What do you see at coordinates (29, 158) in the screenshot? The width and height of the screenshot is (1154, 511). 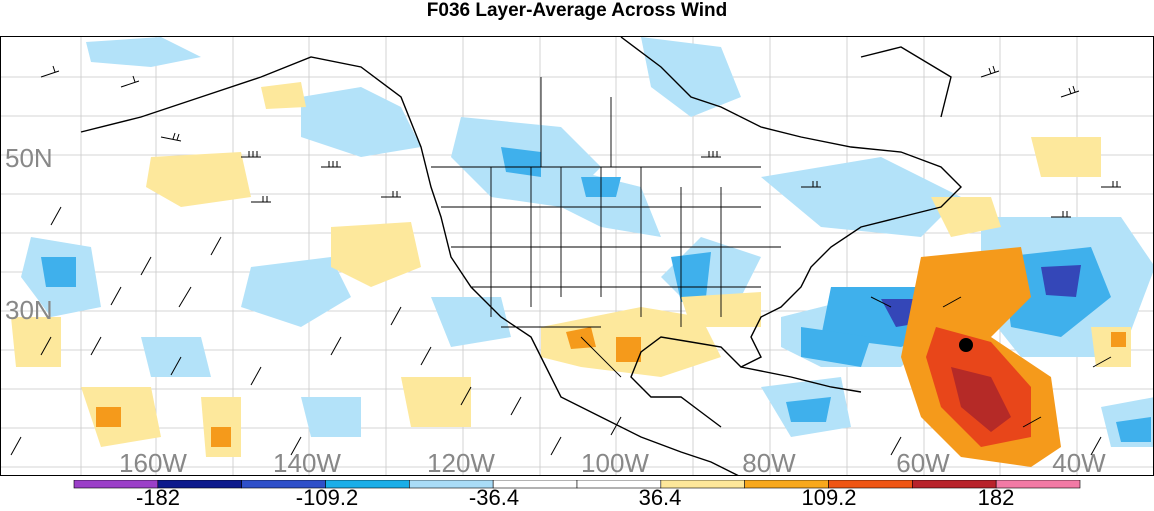 I see `lat-label-50n: 50N` at bounding box center [29, 158].